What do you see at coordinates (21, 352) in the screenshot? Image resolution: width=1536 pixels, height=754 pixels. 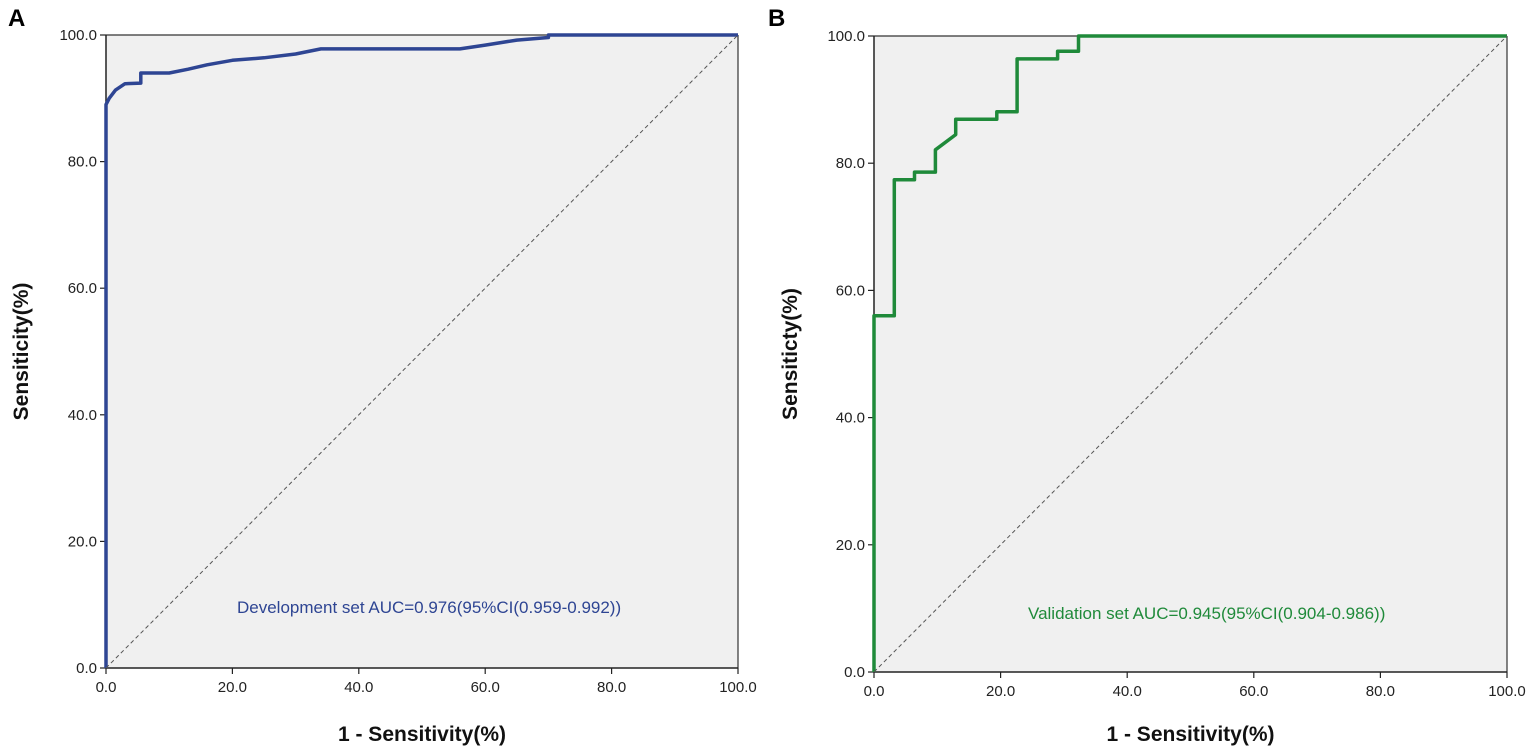 I see `y-axis-title: Sensiticity(%)` at bounding box center [21, 352].